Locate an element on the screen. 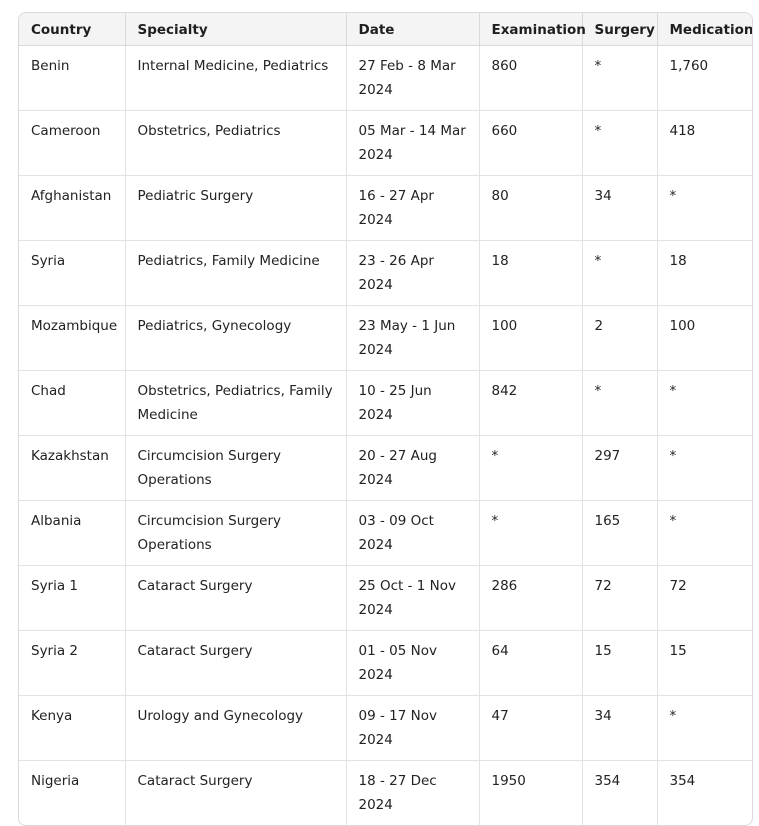 The height and width of the screenshot is (826, 759). date-cell: 25 Oct - 1 Nov 2024 is located at coordinates (413, 598).